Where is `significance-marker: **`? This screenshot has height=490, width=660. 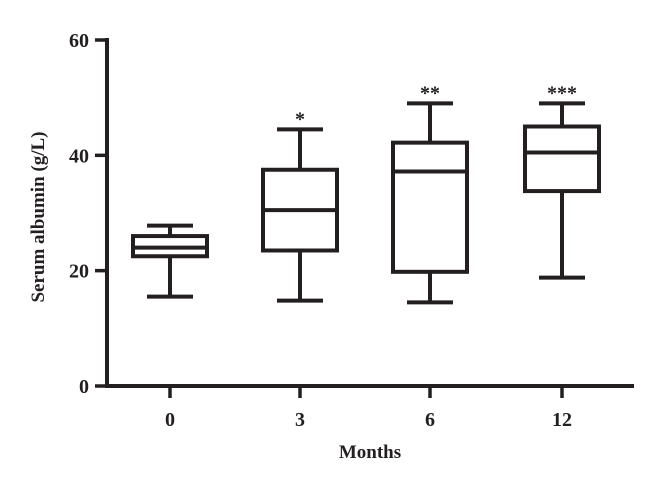
significance-marker: ** is located at coordinates (430, 93).